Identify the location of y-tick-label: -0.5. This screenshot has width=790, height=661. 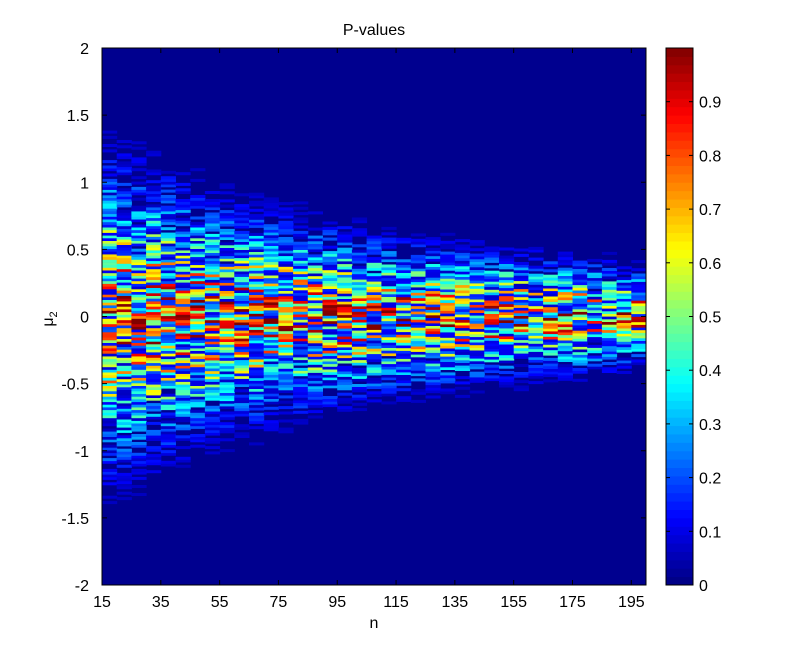
(75, 385).